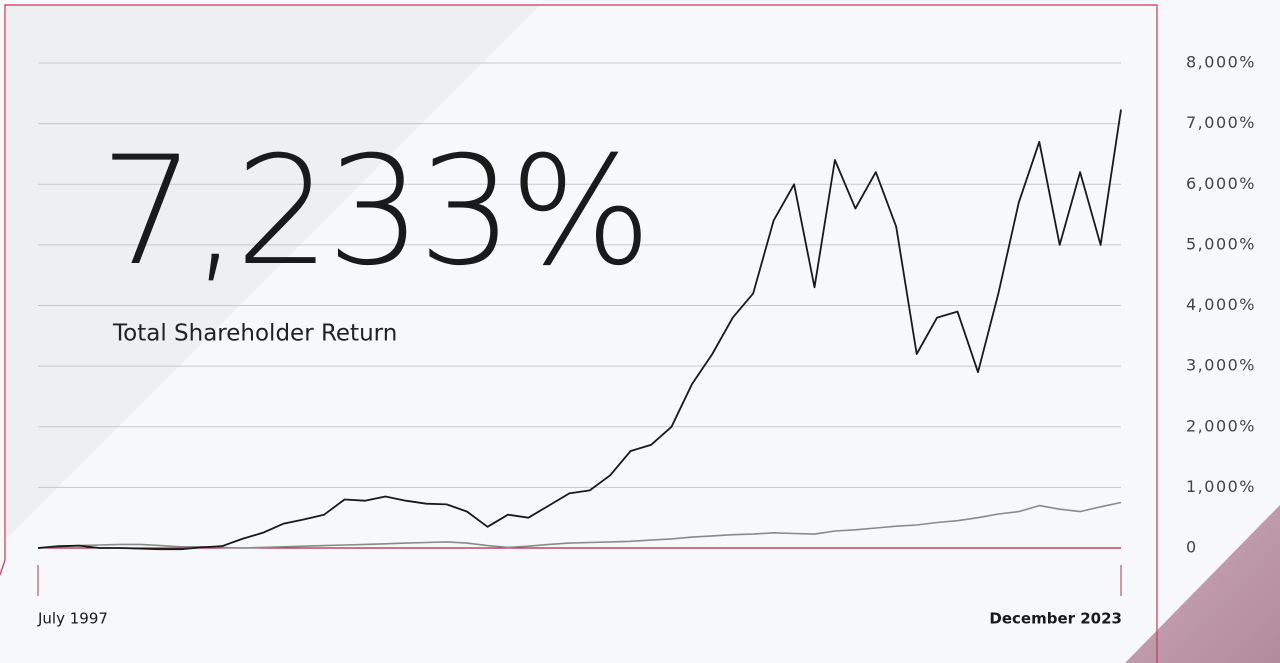  What do you see at coordinates (1221, 62) in the screenshot?
I see `y-tick-label: 8,000%` at bounding box center [1221, 62].